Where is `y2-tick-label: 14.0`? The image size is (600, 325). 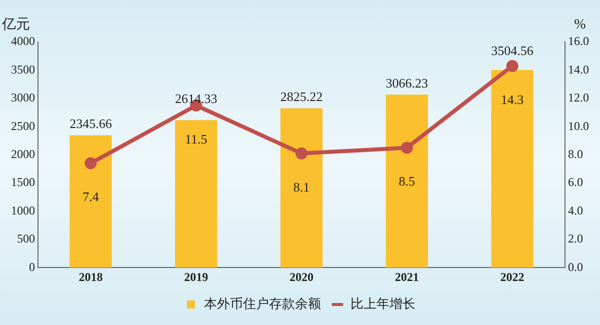 y2-tick-label: 14.0 is located at coordinates (578, 69).